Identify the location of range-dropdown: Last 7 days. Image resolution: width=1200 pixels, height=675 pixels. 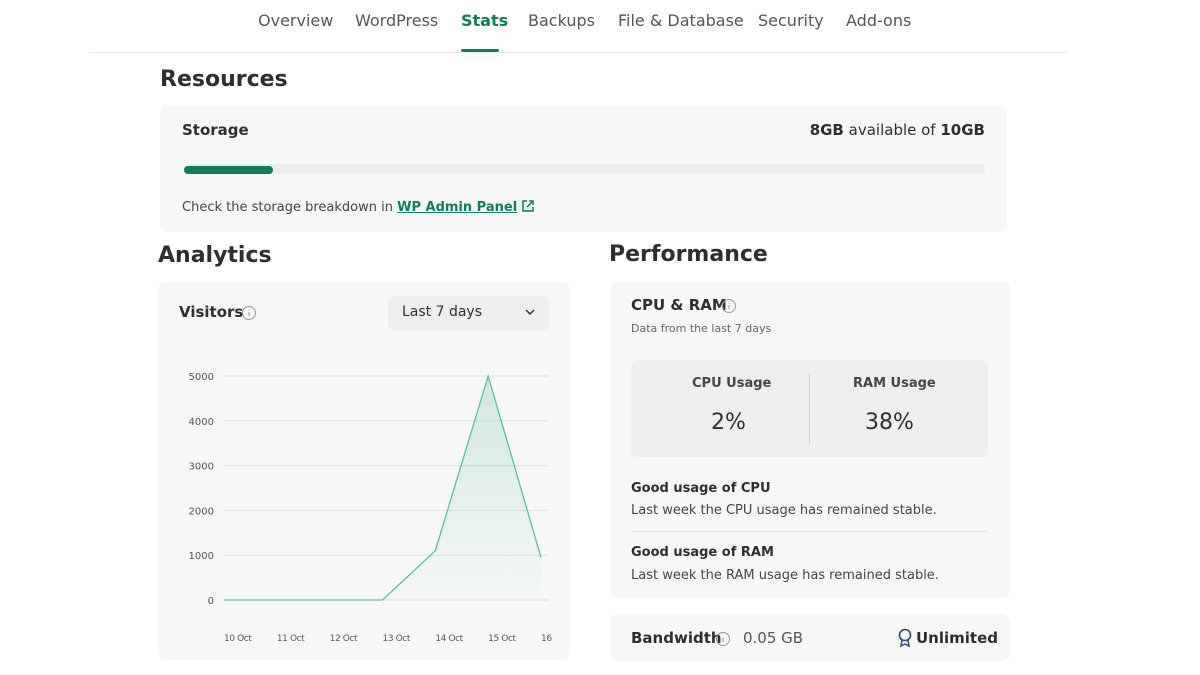
(468, 313).